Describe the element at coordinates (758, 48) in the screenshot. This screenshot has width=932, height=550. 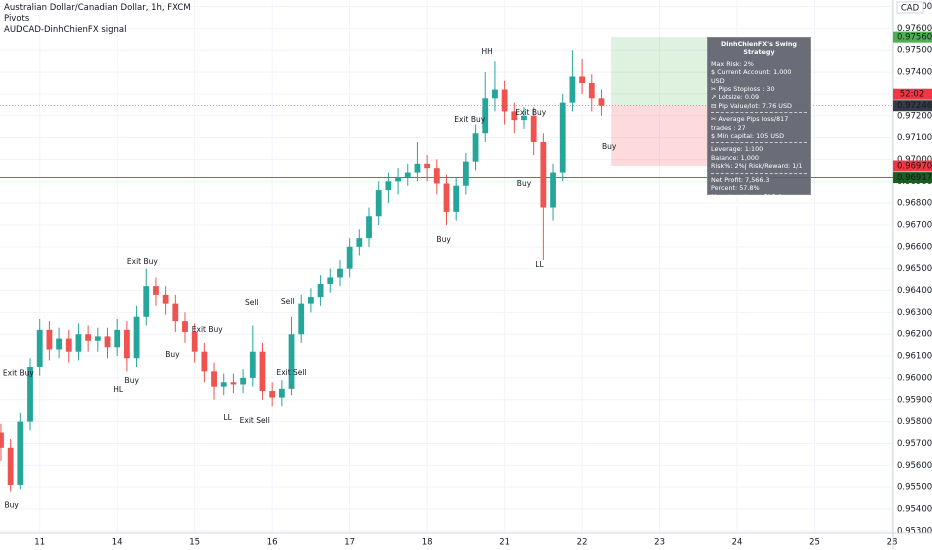
I see `info-title: DinhChienFX's Swing Strategy` at that location.